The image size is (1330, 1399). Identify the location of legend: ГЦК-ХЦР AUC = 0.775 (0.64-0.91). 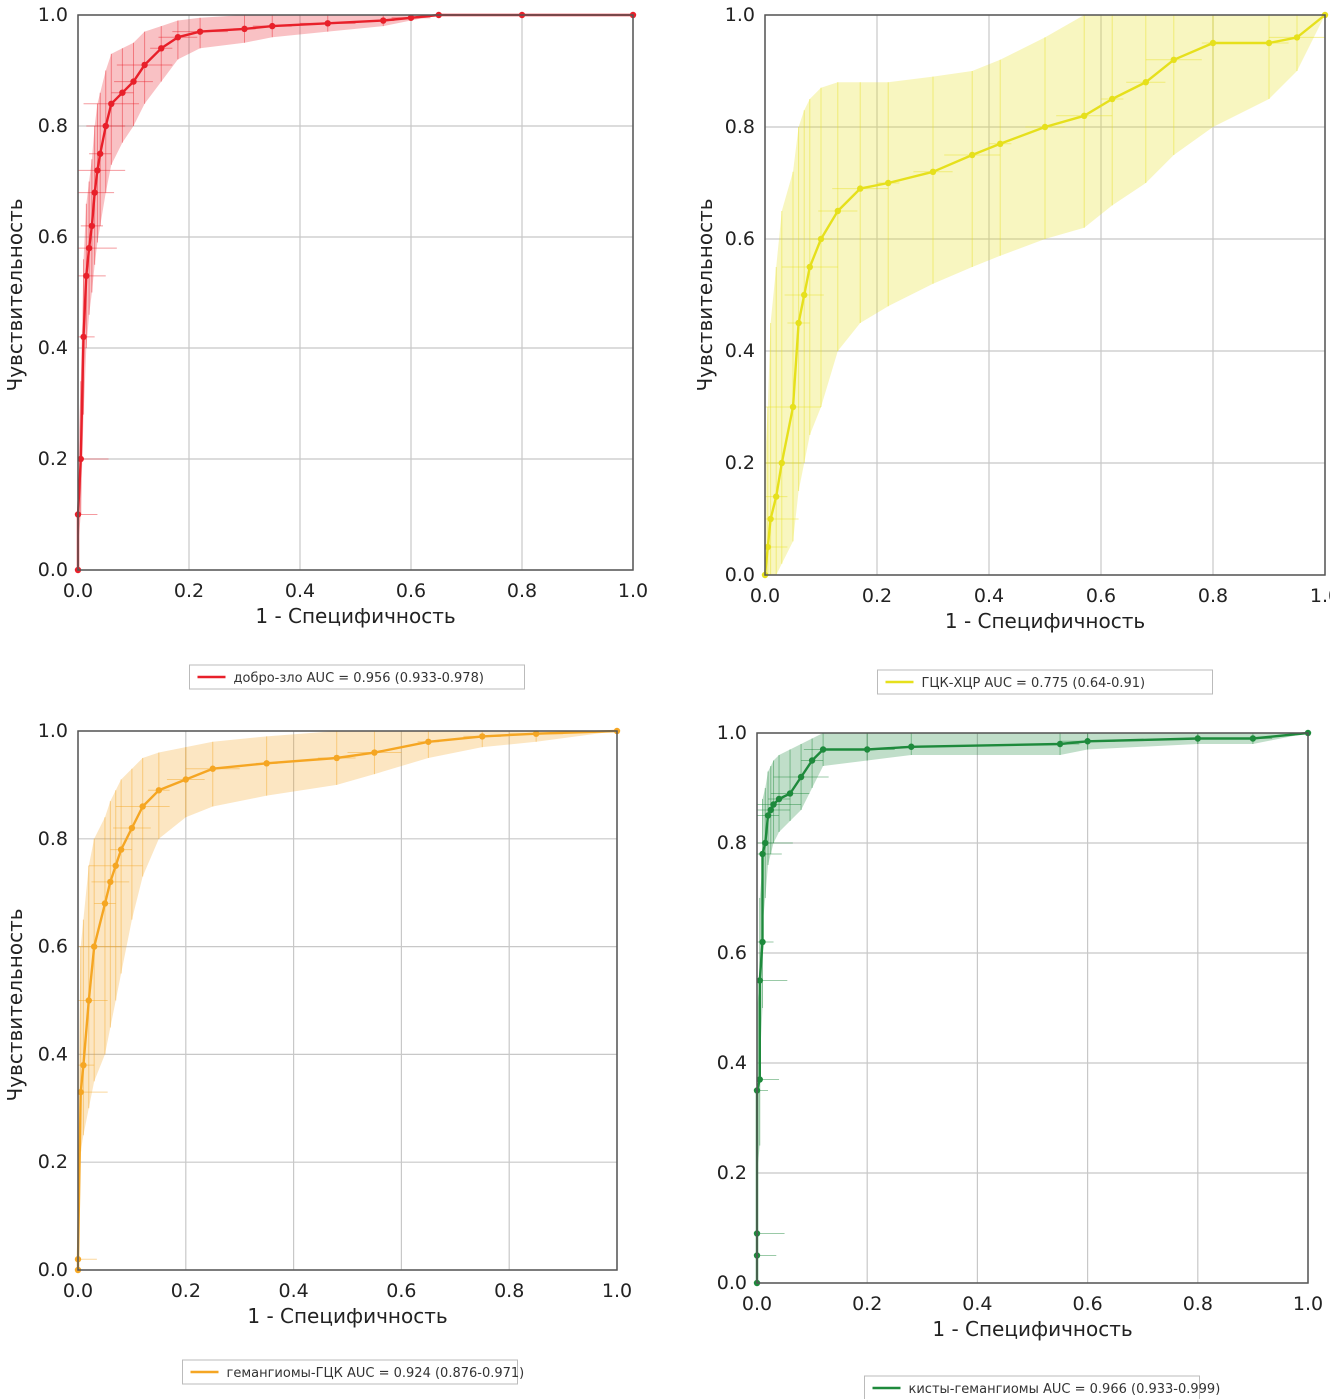
(1045, 682).